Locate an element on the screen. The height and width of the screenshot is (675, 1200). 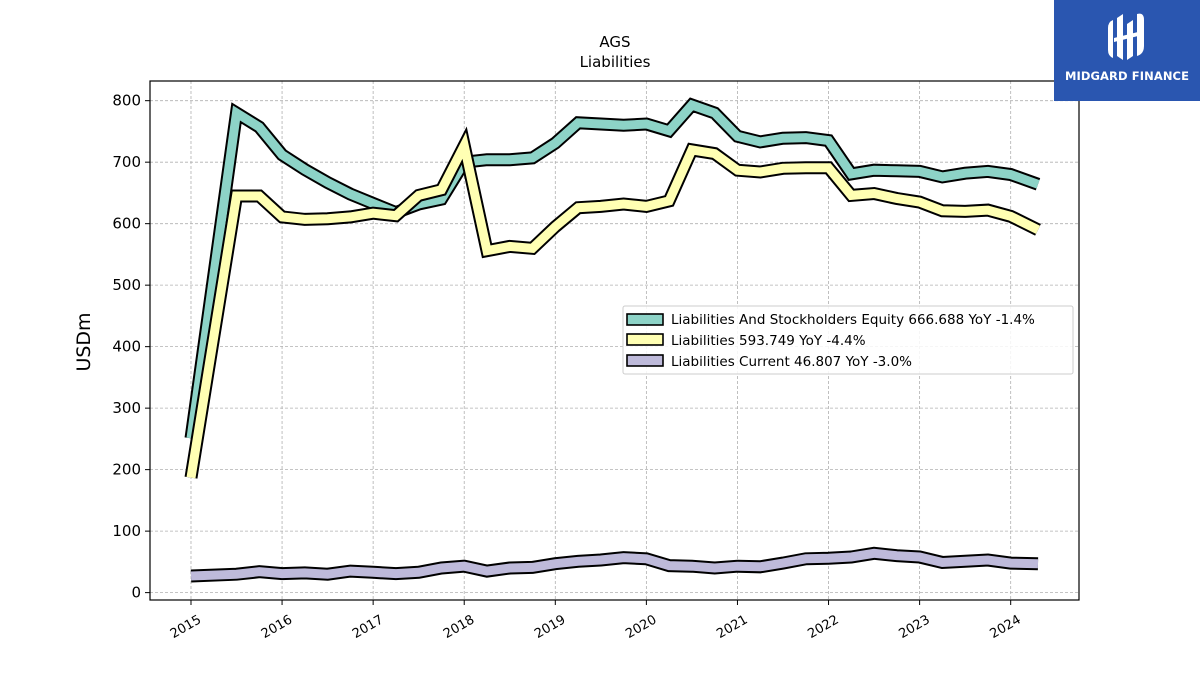
chart-subtitle: Liabilities is located at coordinates (615, 62).